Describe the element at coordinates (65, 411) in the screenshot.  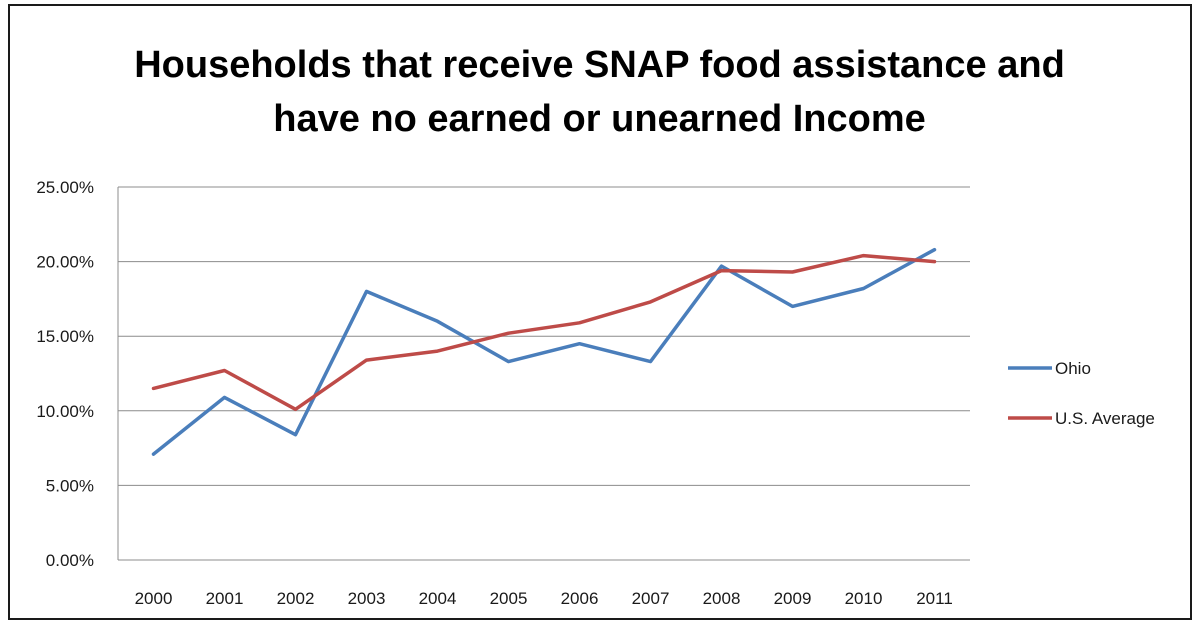
I see `y-tick-label: 10.00%` at that location.